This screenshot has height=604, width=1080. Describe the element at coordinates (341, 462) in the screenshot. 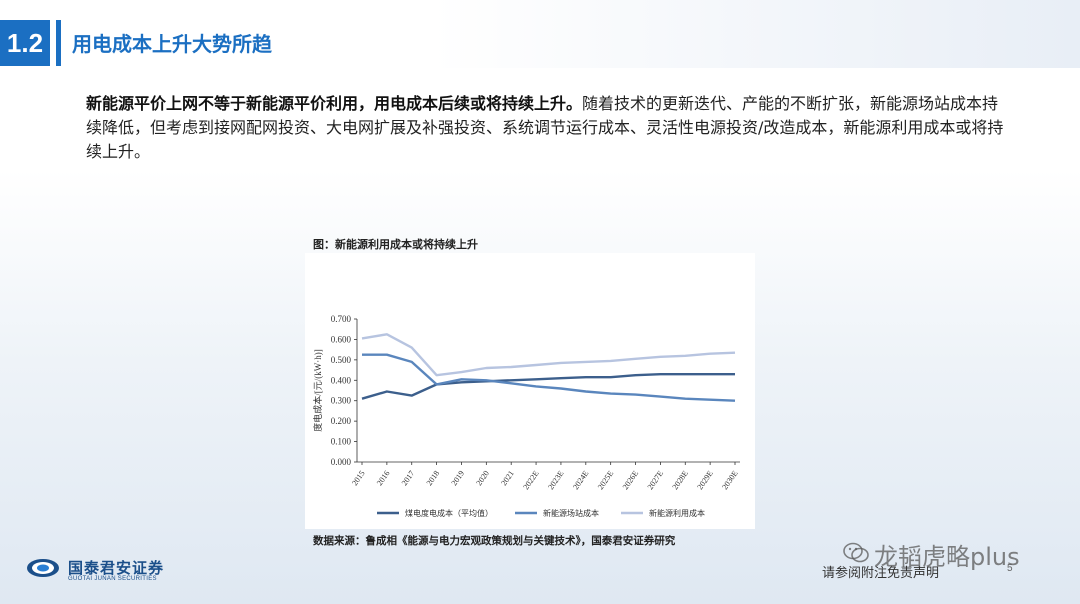

I see `y-tick-label: 0.000` at that location.